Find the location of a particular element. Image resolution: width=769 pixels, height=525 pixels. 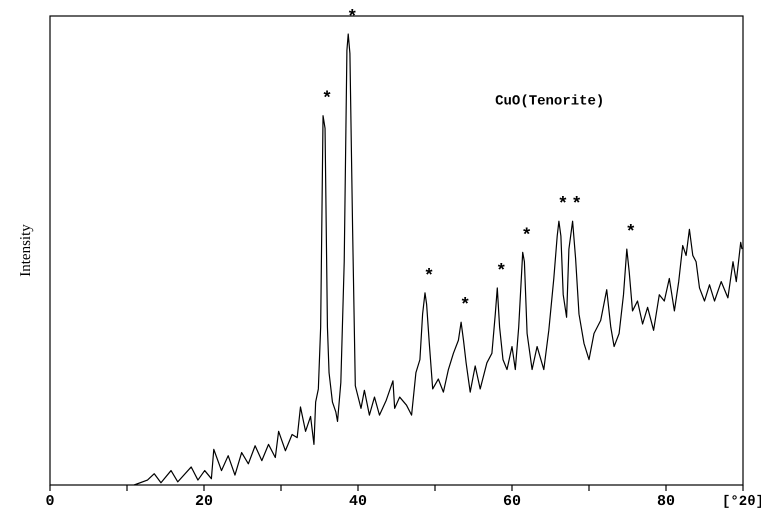

y-axis-title: Intensity is located at coordinates (26, 250).